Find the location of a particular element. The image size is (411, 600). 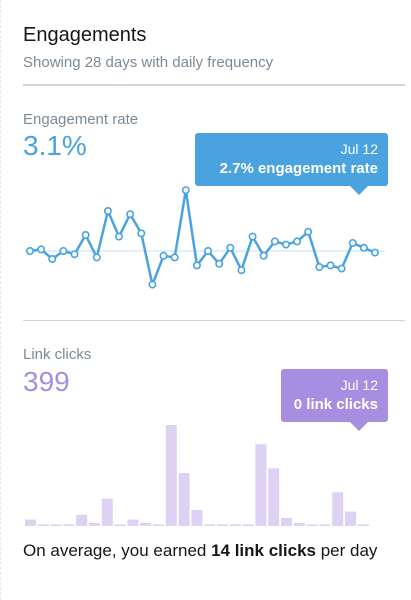

link-clicks-tooltip-text: 0 link clicks is located at coordinates (335, 404).